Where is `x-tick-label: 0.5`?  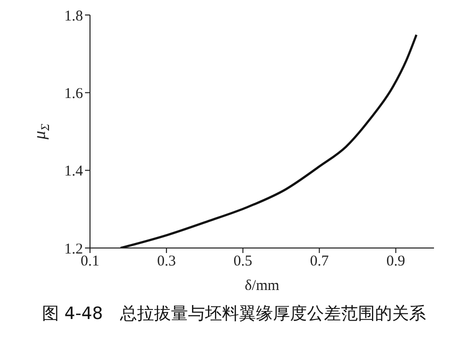 x-tick-label: 0.5 is located at coordinates (243, 262).